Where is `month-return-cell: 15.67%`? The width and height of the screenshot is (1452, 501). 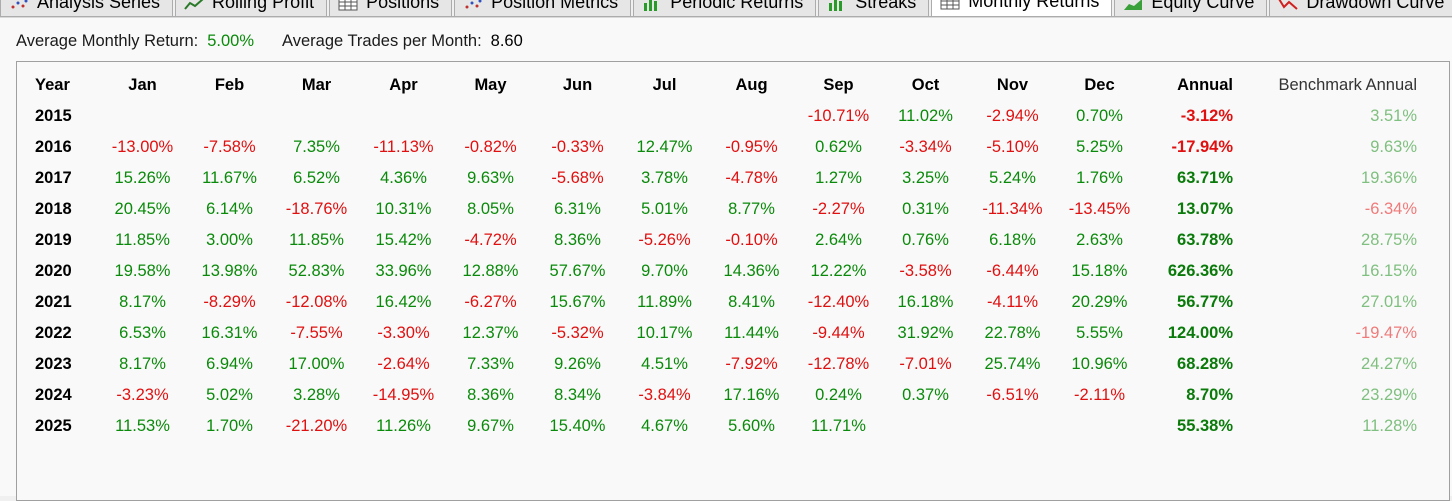
month-return-cell: 15.67% is located at coordinates (577, 302).